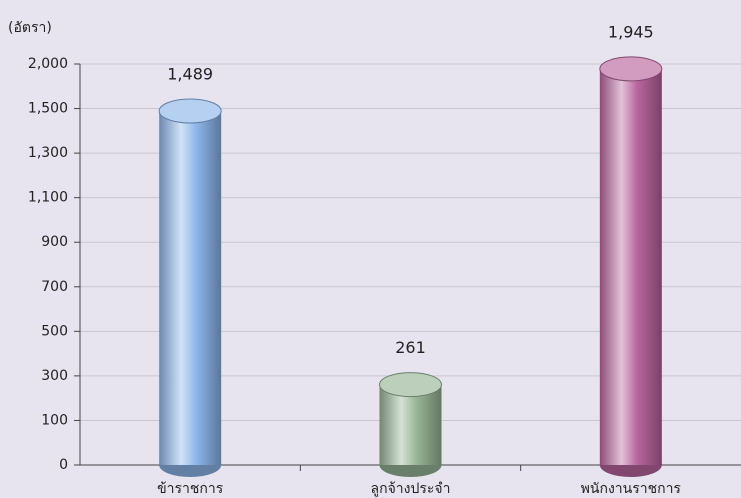 The width and height of the screenshot is (741, 498). I want to click on y-tick-label: 2,000, so click(48, 64).